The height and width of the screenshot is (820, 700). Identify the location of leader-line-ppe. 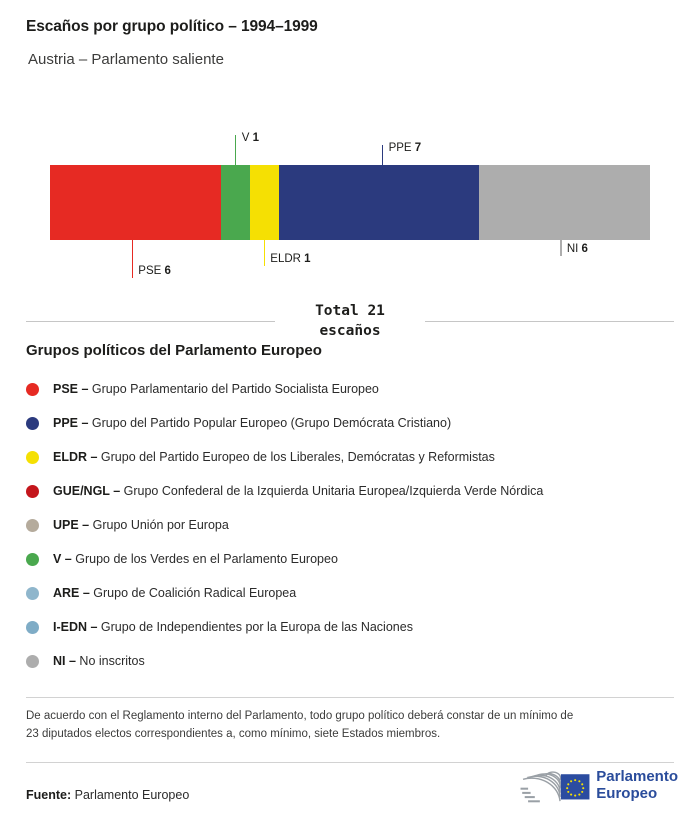
(382, 155).